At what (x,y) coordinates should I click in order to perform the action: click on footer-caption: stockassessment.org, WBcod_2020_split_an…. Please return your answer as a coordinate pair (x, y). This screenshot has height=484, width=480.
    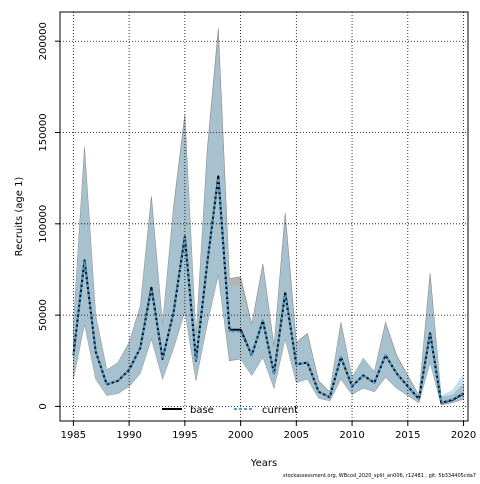
    Looking at the image, I should click on (379, 476).